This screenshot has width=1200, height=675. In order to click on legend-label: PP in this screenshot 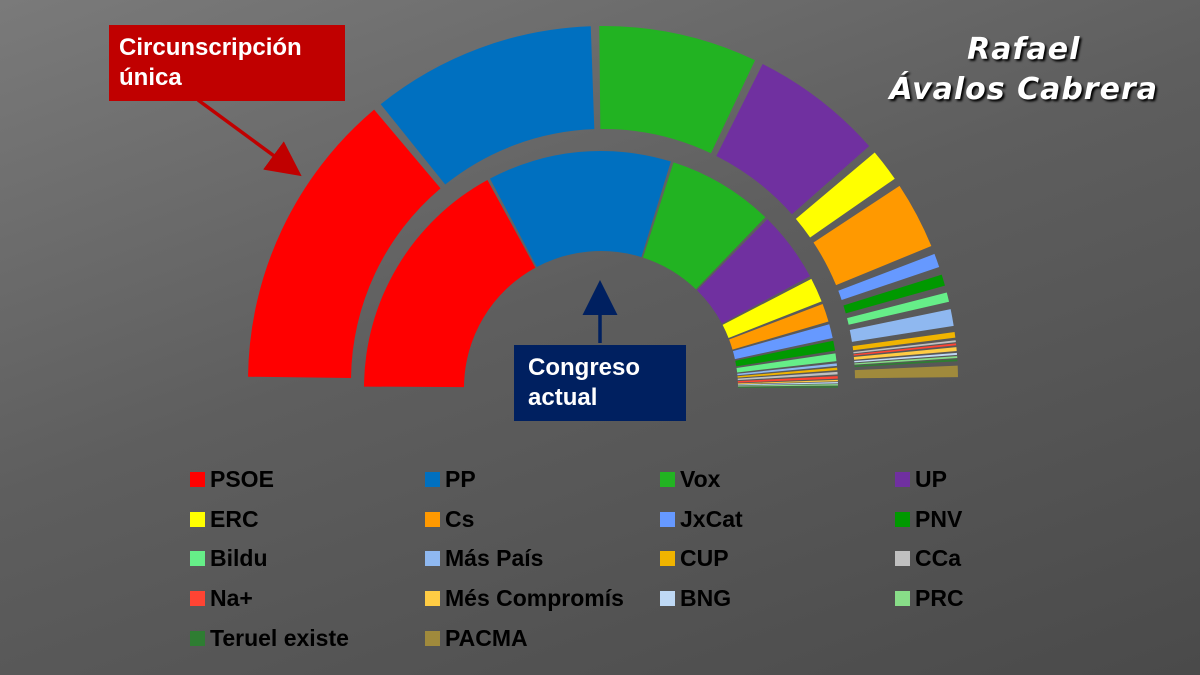, I will do `click(460, 479)`.